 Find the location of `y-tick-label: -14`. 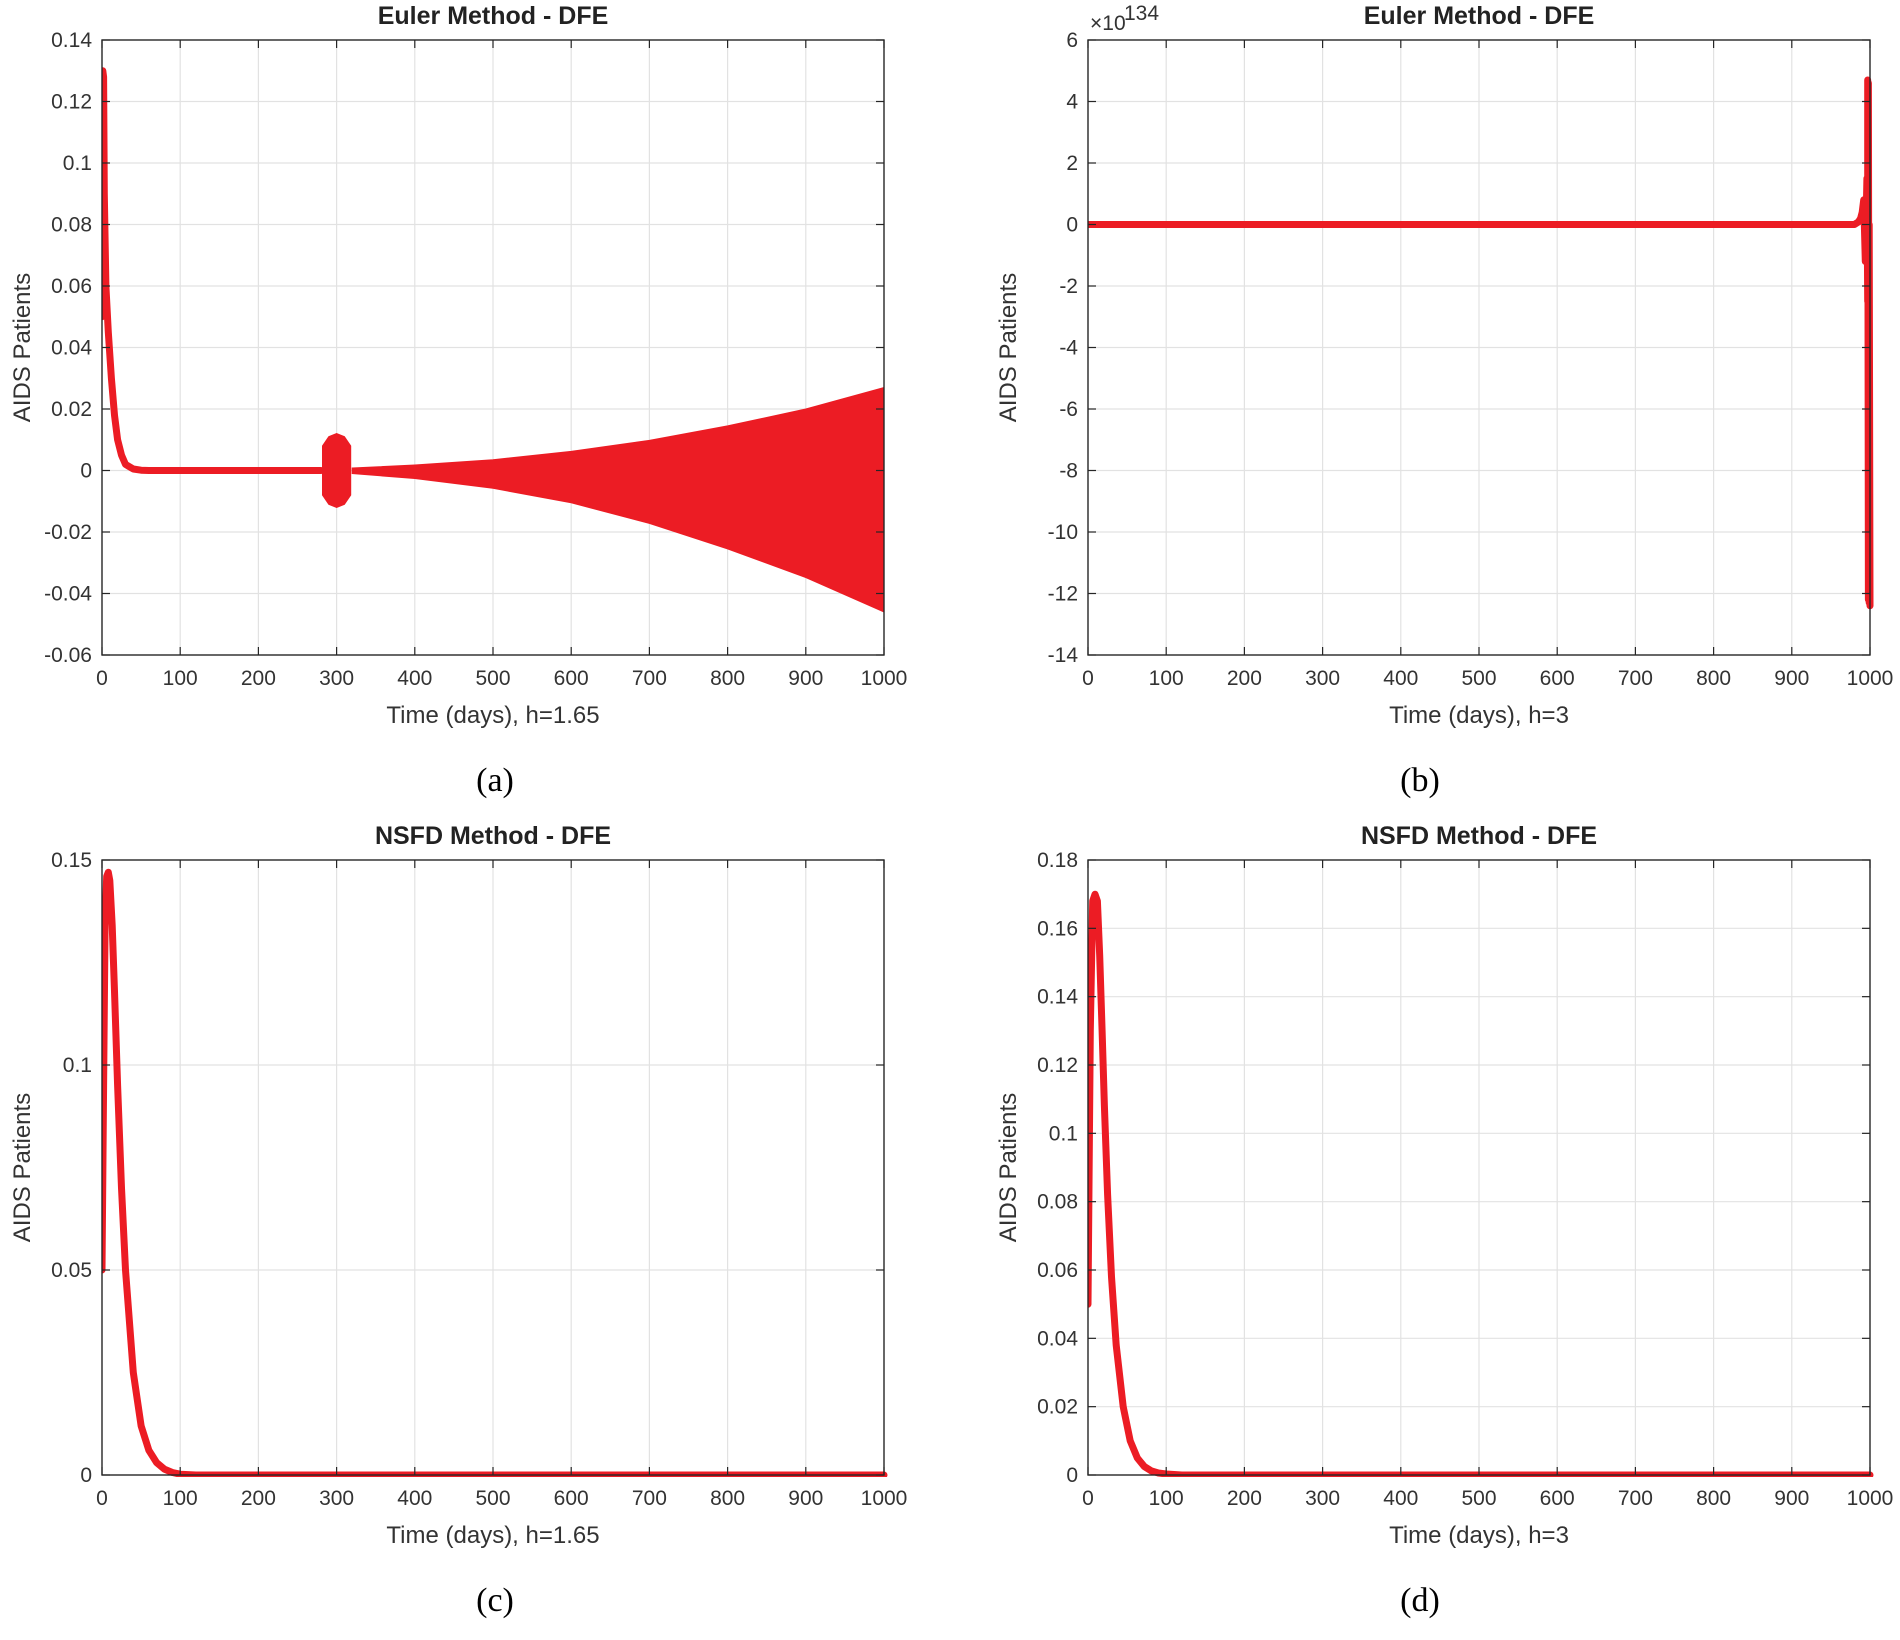

y-tick-label: -14 is located at coordinates (1063, 655).